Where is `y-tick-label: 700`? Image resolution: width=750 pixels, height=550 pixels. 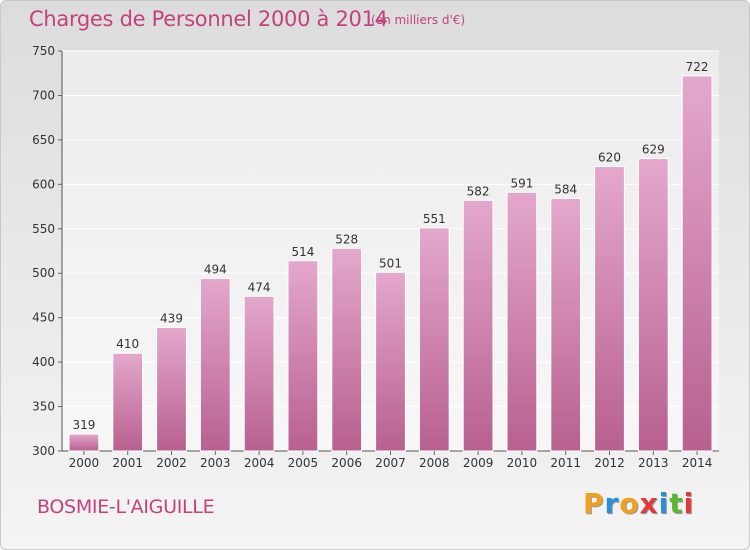
y-tick-label: 700 is located at coordinates (43, 95).